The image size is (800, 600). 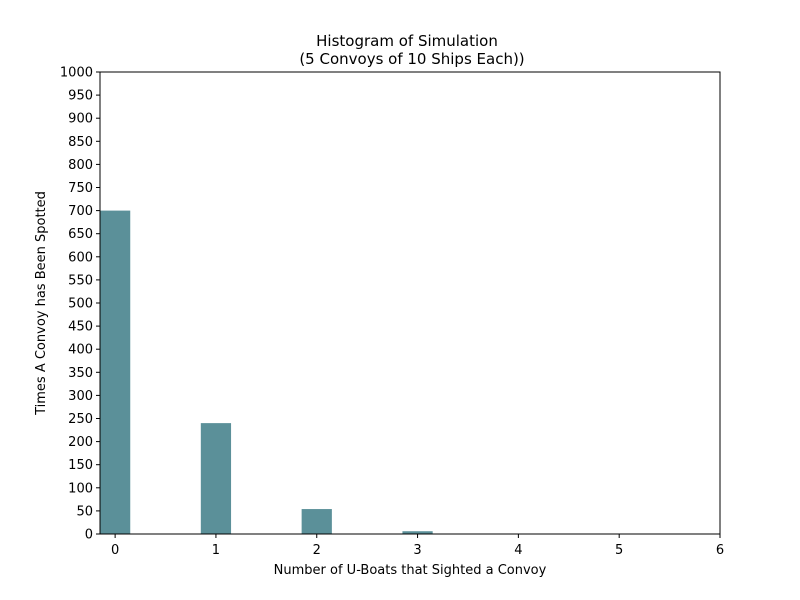 What do you see at coordinates (417, 550) in the screenshot?
I see `x-tick-label: 3` at bounding box center [417, 550].